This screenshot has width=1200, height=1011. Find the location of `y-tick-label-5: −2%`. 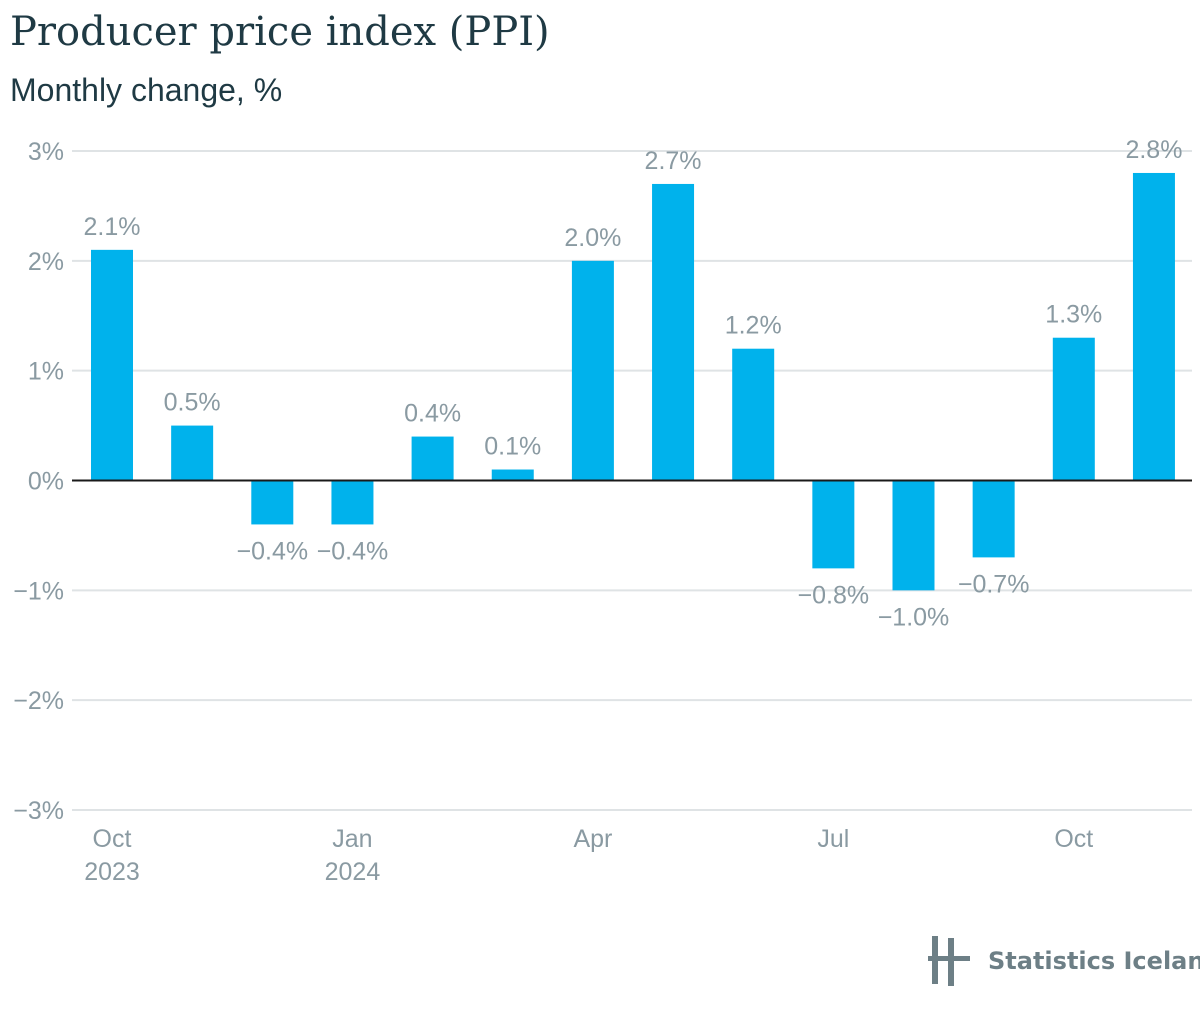

y-tick-label-5: −2% is located at coordinates (38, 701).